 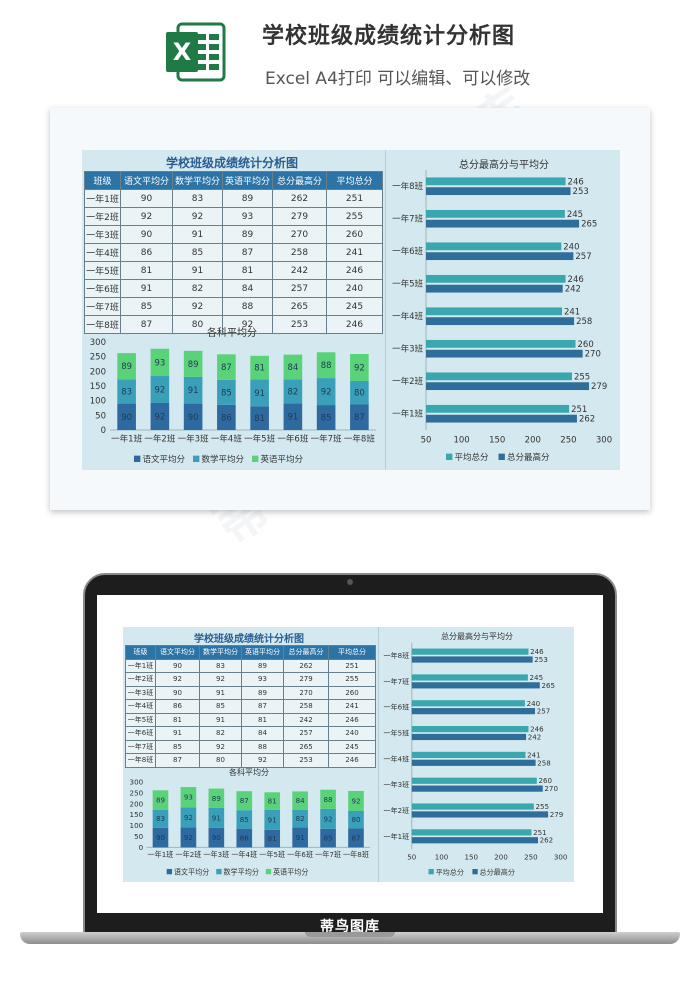 What do you see at coordinates (177, 652) in the screenshot?
I see `column-header: 语文平均分` at bounding box center [177, 652].